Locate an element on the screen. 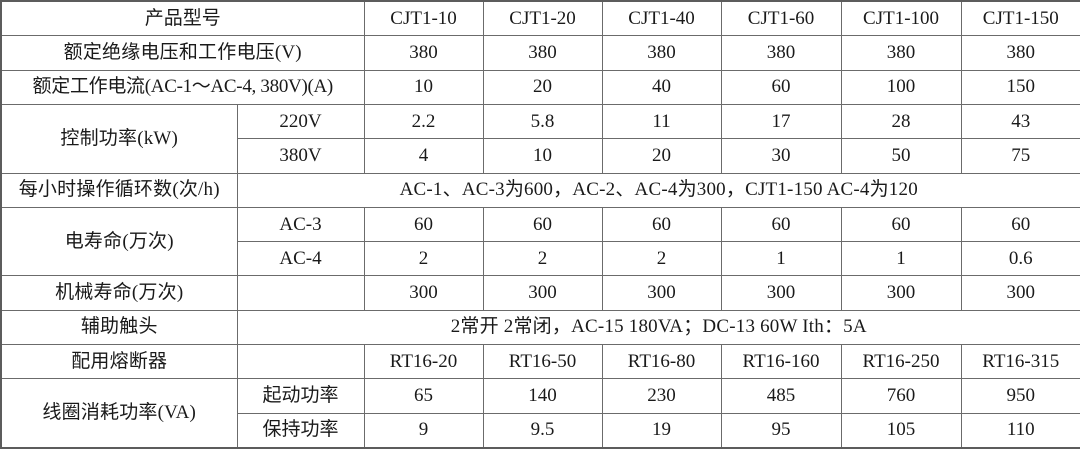 The image size is (1080, 449). cell-electrical-life-ac3-2: 60 is located at coordinates (542, 224).